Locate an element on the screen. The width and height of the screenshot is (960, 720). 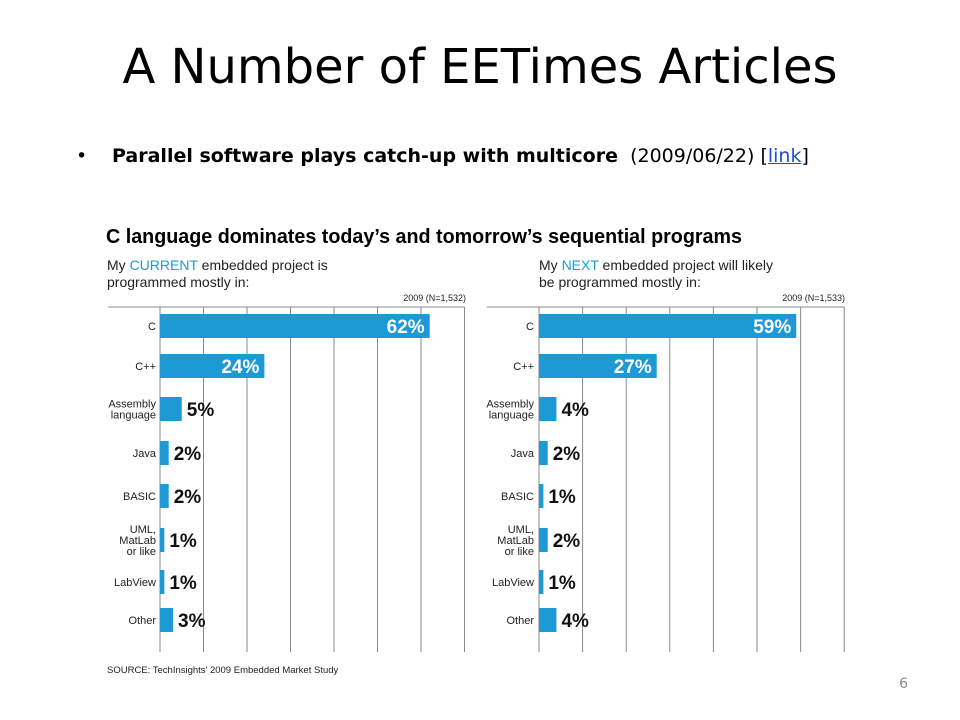
value-label: 27% is located at coordinates (633, 367).